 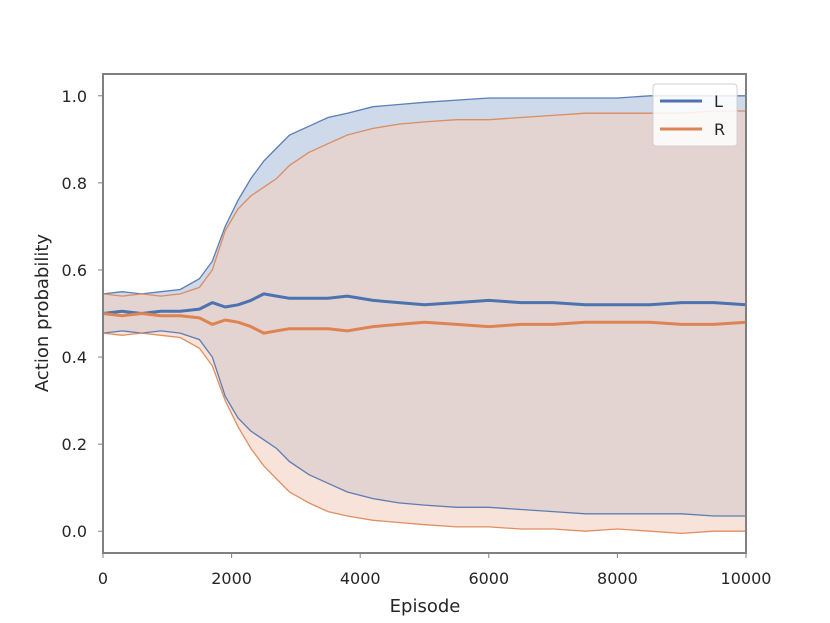 What do you see at coordinates (617, 578) in the screenshot?
I see `x-tick-label: 8000` at bounding box center [617, 578].